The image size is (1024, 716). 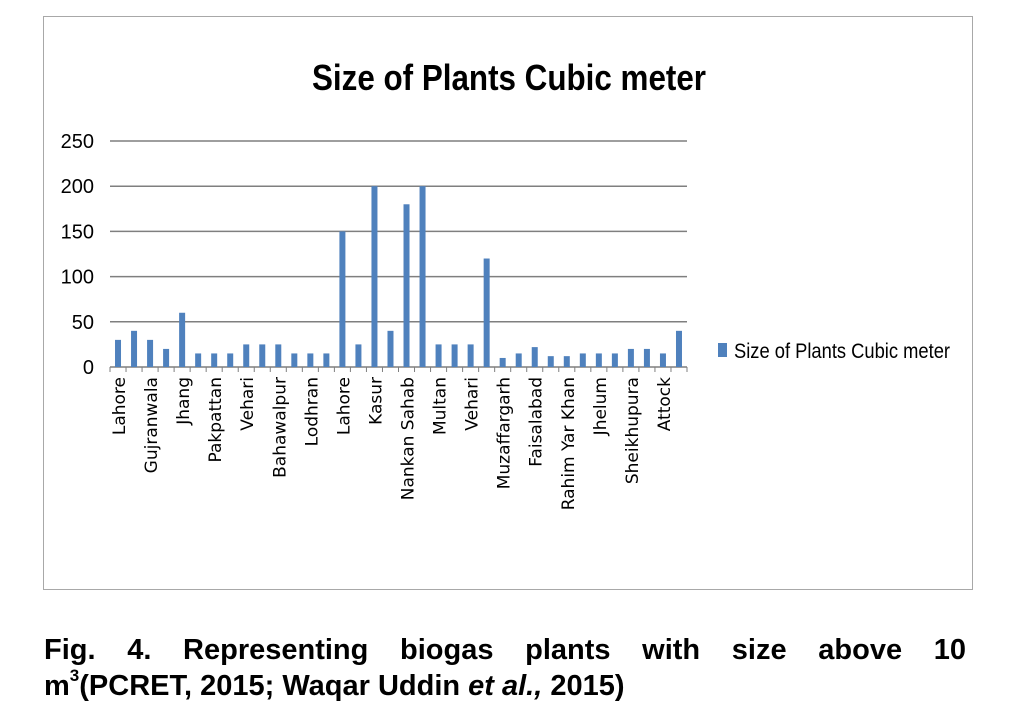 I want to click on x-tick-label: Nankan Sahab, so click(x=409, y=438).